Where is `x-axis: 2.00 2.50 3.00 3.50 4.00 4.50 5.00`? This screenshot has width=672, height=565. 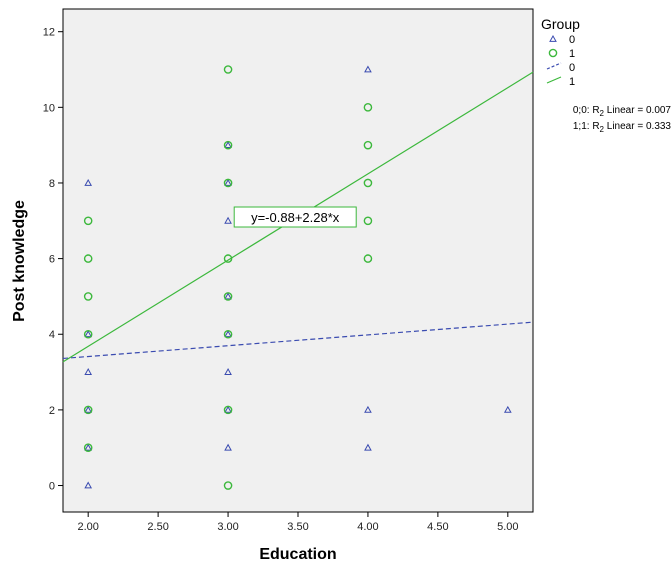
x-axis: 2.00 2.50 3.00 3.50 4.00 4.50 5.00 is located at coordinates (298, 522).